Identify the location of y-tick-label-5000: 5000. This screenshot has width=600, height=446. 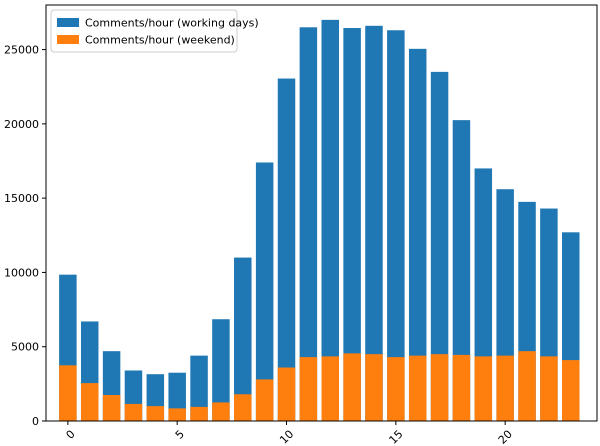
(25, 347).